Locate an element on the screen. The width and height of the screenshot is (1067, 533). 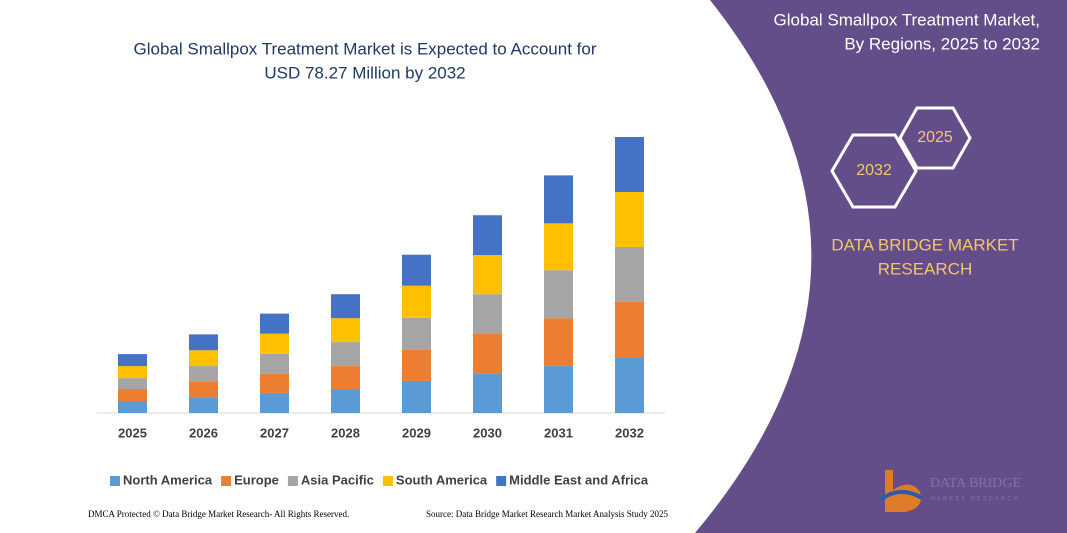
x-tick-label: 2030 is located at coordinates (487, 432).